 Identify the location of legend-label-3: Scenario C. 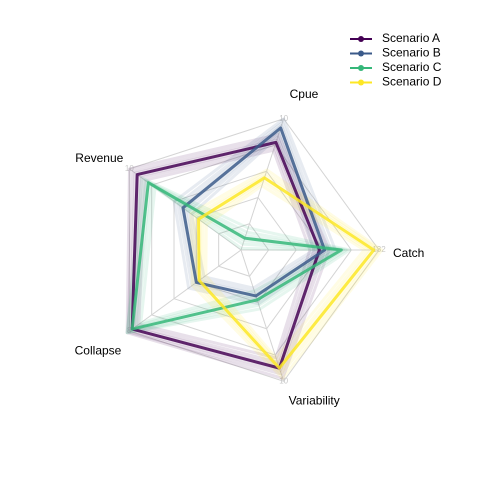
(412, 67).